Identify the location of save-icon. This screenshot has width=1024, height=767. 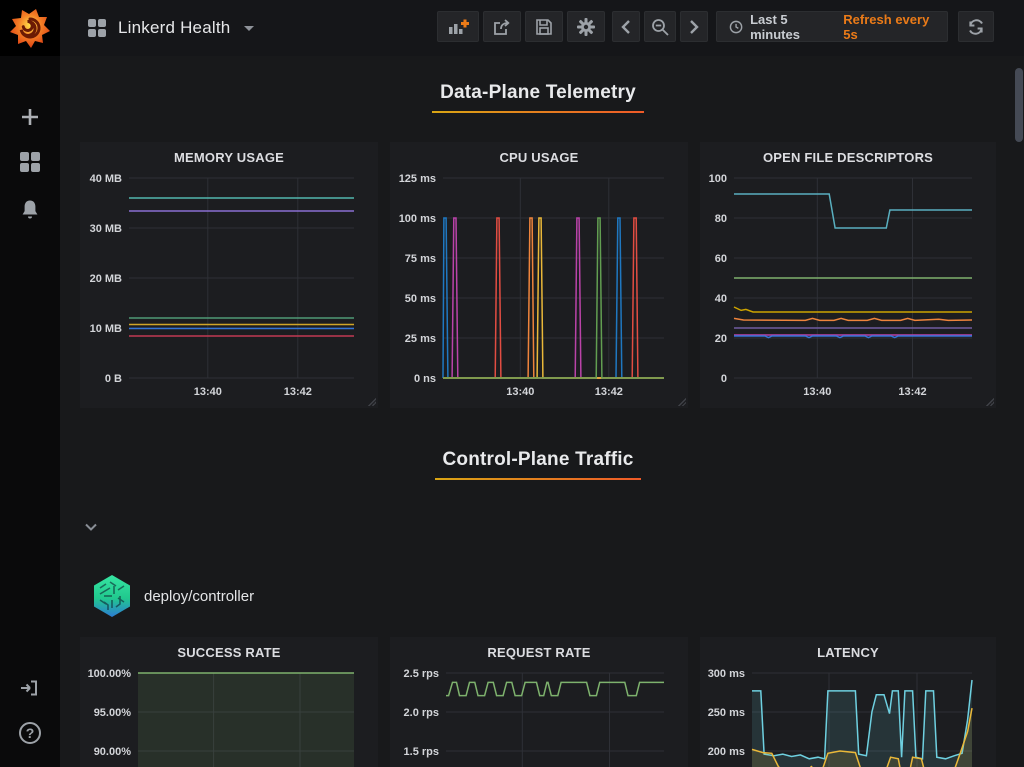
(544, 26).